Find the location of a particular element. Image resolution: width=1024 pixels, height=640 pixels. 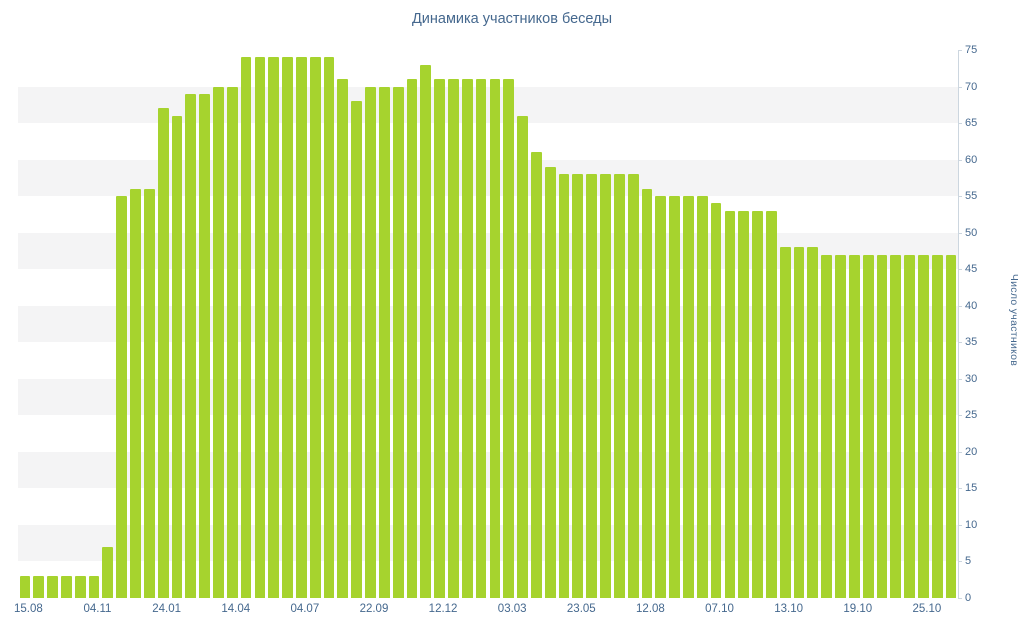

y-tick-label: 30 is located at coordinates (971, 378).